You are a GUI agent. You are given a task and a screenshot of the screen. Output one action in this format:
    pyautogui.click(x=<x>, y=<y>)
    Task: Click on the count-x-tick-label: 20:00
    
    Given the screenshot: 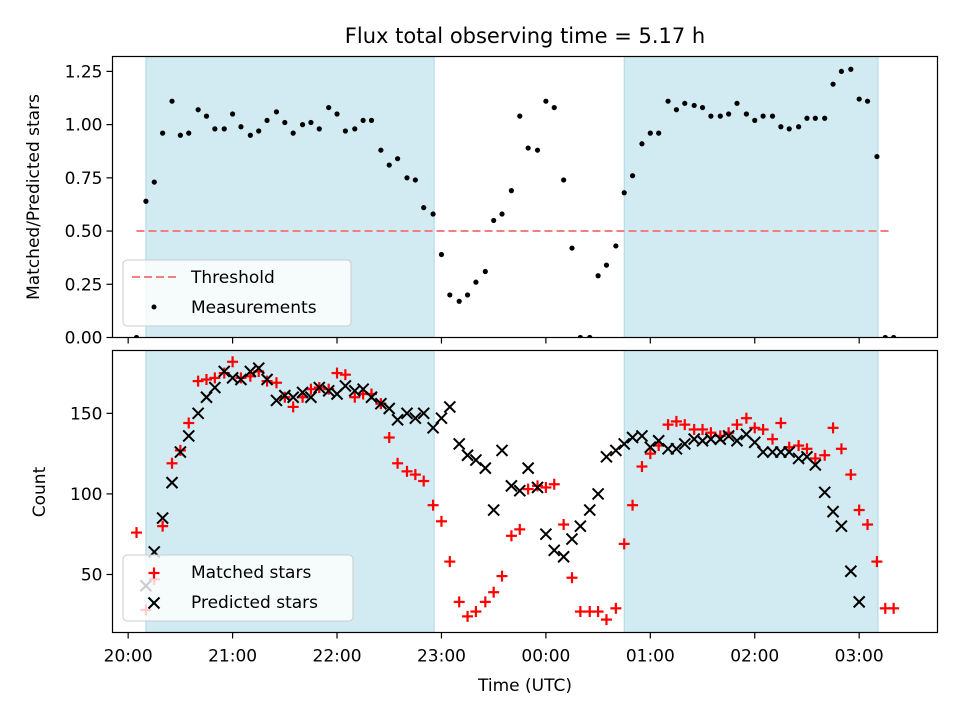 What is the action you would take?
    pyautogui.click(x=128, y=657)
    